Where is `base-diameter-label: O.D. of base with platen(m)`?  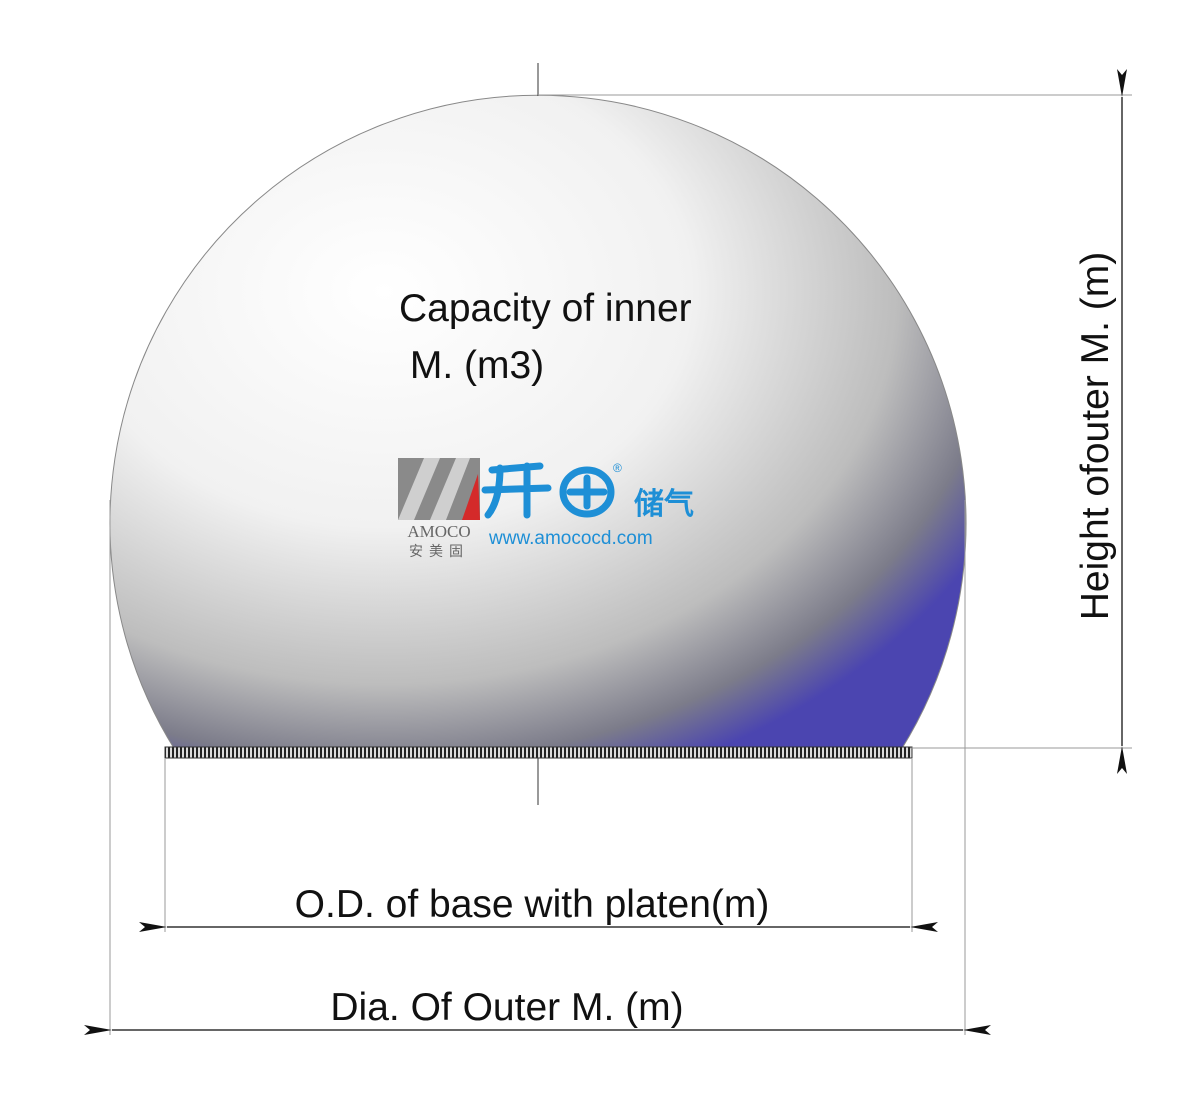 base-diameter-label: O.D. of base with platen(m) is located at coordinates (532, 904).